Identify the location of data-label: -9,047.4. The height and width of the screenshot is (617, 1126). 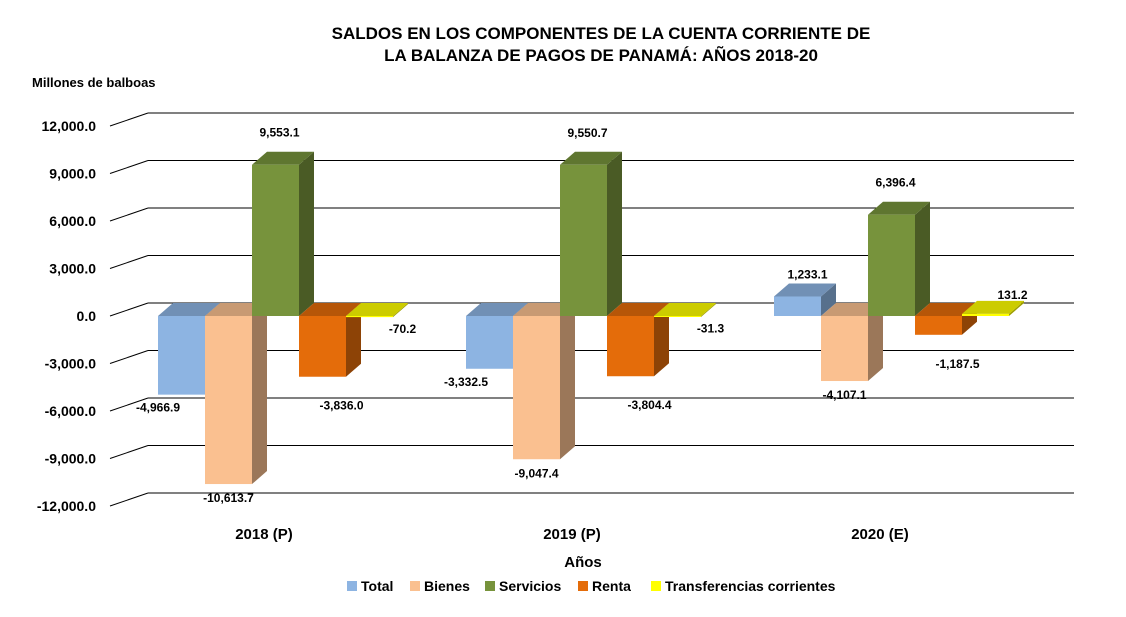
(536, 473).